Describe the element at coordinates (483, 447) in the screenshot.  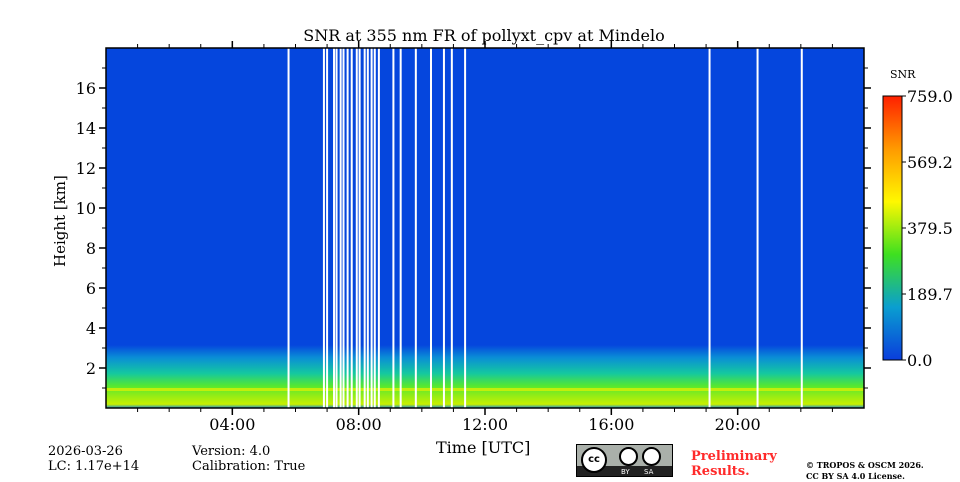
I see `x-axis-label: Time [UTC]` at that location.